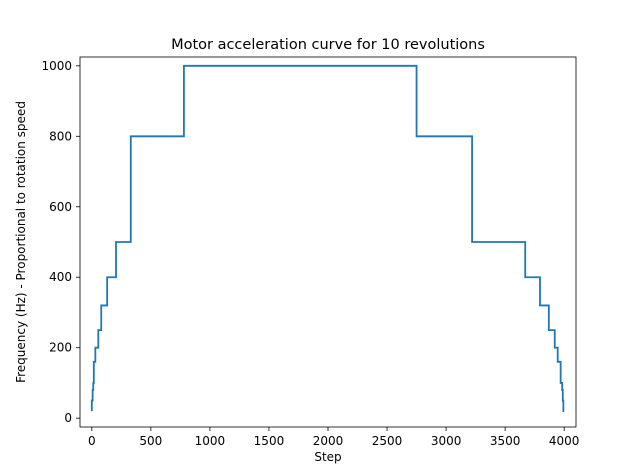  Describe the element at coordinates (68, 418) in the screenshot. I see `y-tick-label: 0` at that location.